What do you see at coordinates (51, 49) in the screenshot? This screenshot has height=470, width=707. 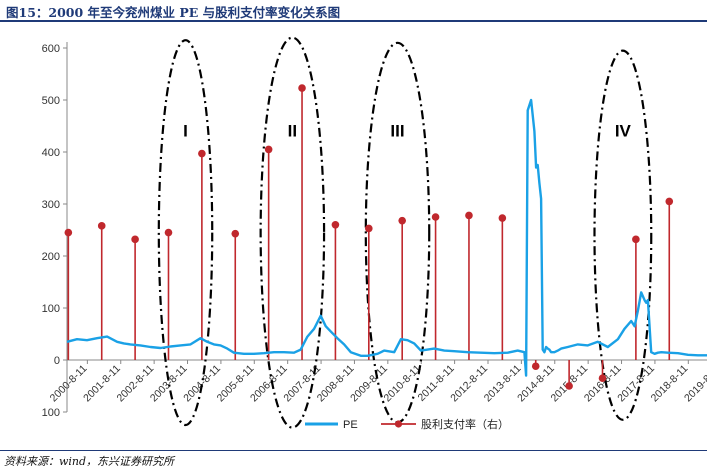 I see `y-tick-label: 600` at bounding box center [51, 49].